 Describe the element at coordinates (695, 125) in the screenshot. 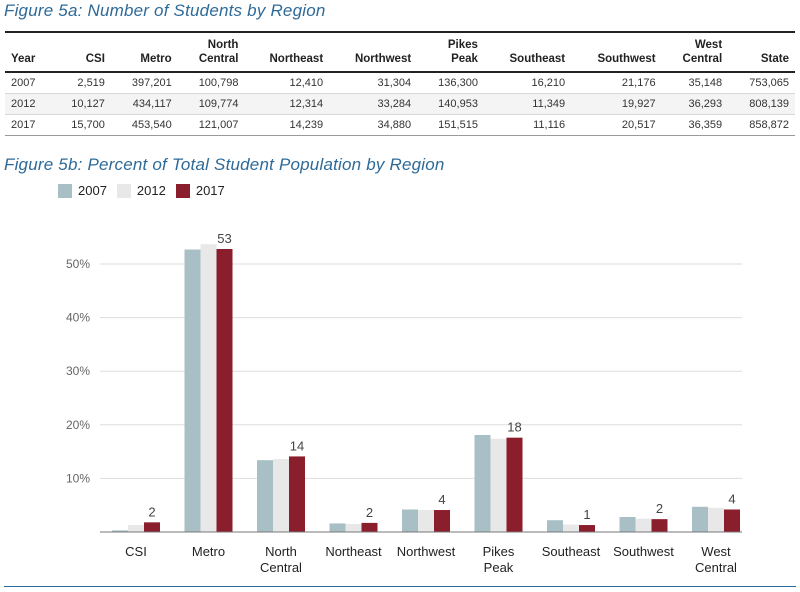

I see `table-cell: 36,359` at that location.